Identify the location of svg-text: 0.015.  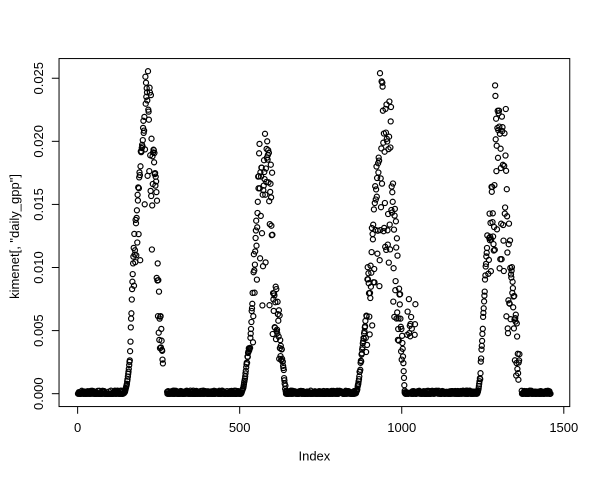
(38, 204).